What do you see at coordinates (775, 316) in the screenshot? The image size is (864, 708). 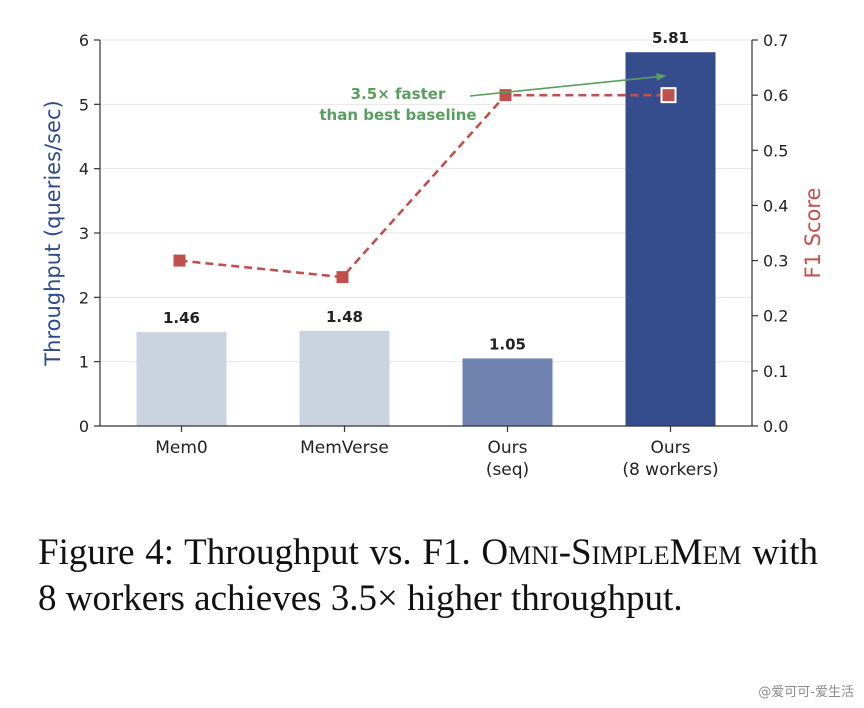 I see `right-tick-label: 0.2` at bounding box center [775, 316].